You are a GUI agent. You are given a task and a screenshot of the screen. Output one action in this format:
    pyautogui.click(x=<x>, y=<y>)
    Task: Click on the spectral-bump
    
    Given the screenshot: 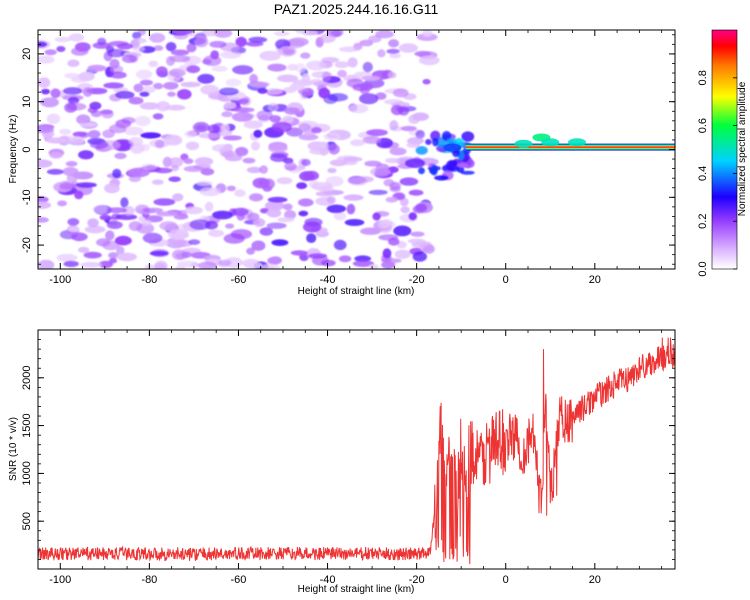 What is the action you would take?
    pyautogui.click(x=523, y=143)
    